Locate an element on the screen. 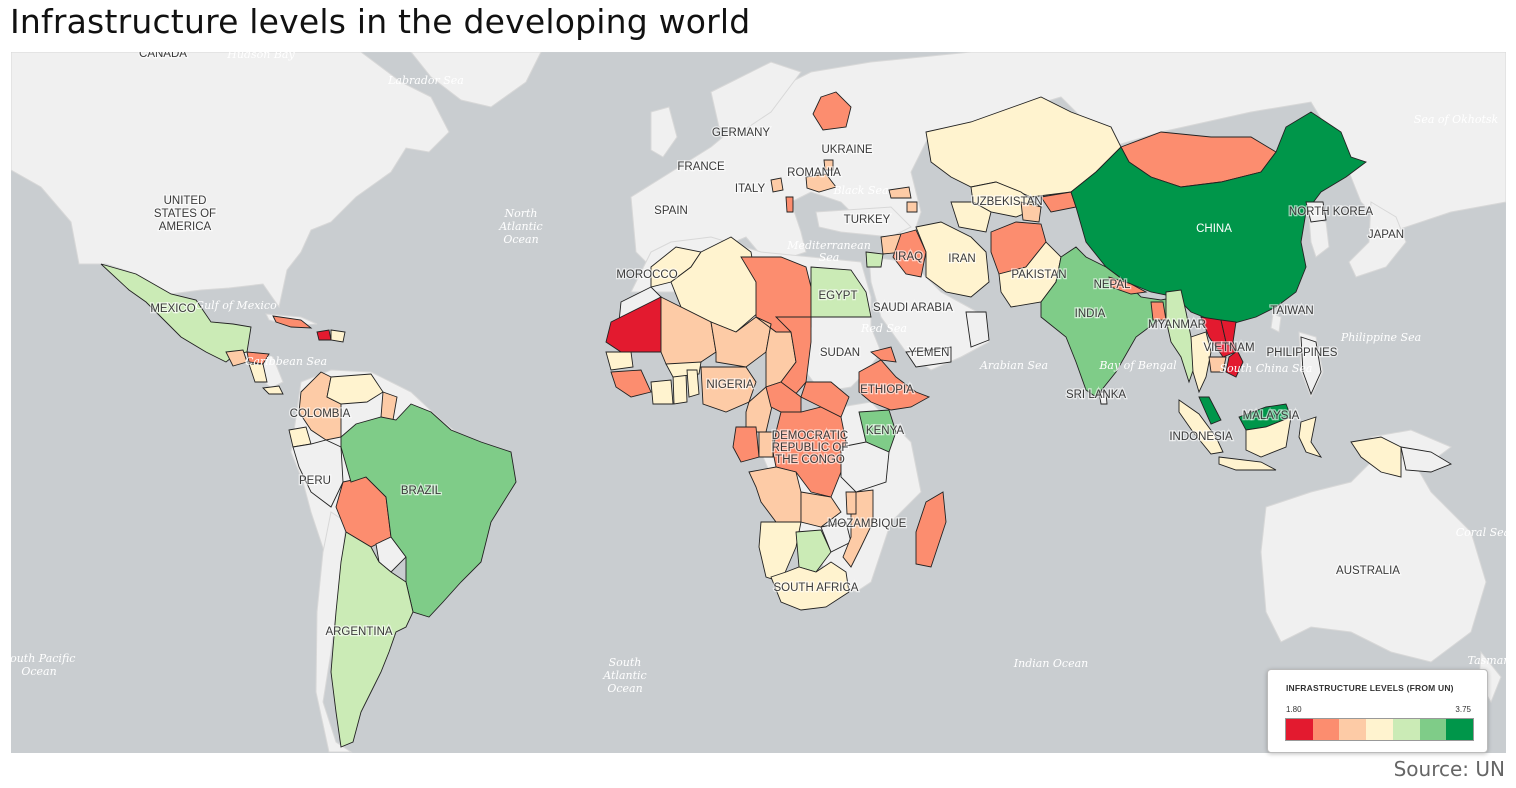 The height and width of the screenshot is (788, 1516). label-drc: DEMOCRATIC REPUBLIC OF THE CONGO is located at coordinates (810, 448).